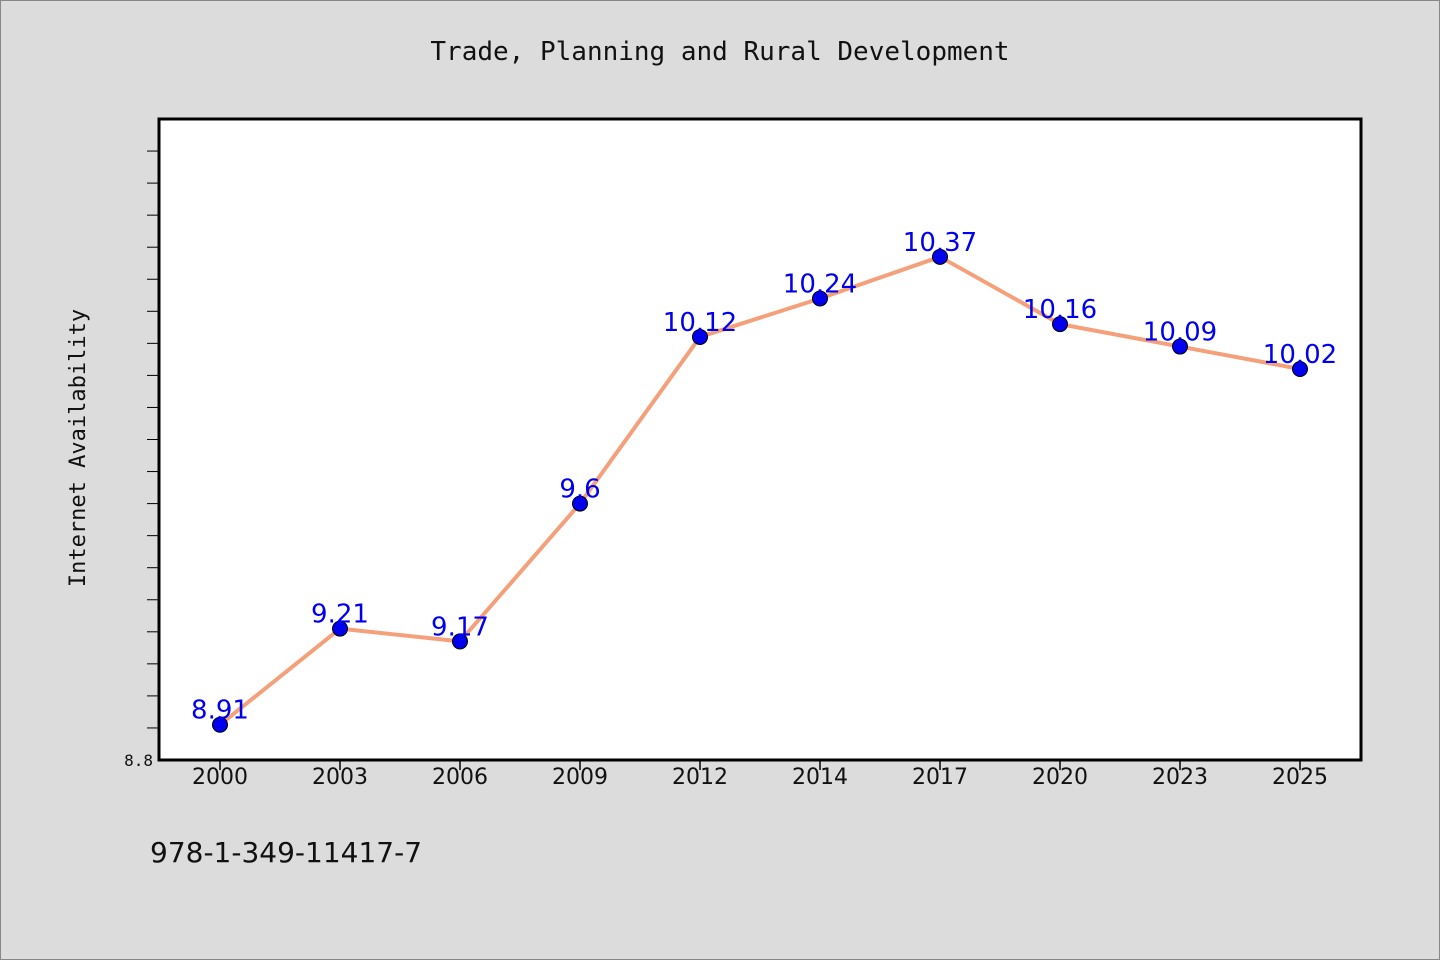 Image resolution: width=1440 pixels, height=960 pixels. What do you see at coordinates (340, 615) in the screenshot?
I see `data-label: 9.21` at bounding box center [340, 615].